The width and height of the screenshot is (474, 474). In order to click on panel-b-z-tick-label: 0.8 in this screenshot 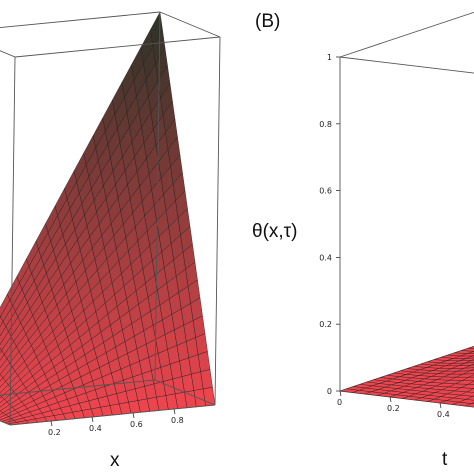, I will do `click(325, 124)`.